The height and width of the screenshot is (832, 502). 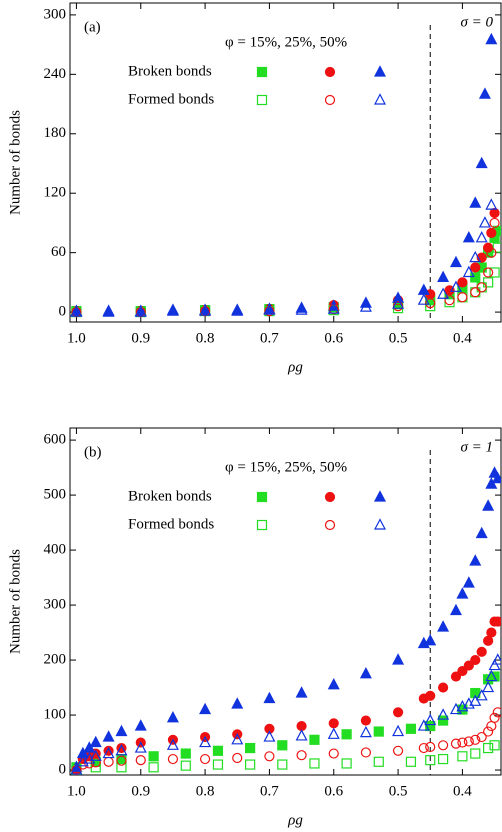 I want to click on y-tick-label: 600, so click(x=55, y=440).